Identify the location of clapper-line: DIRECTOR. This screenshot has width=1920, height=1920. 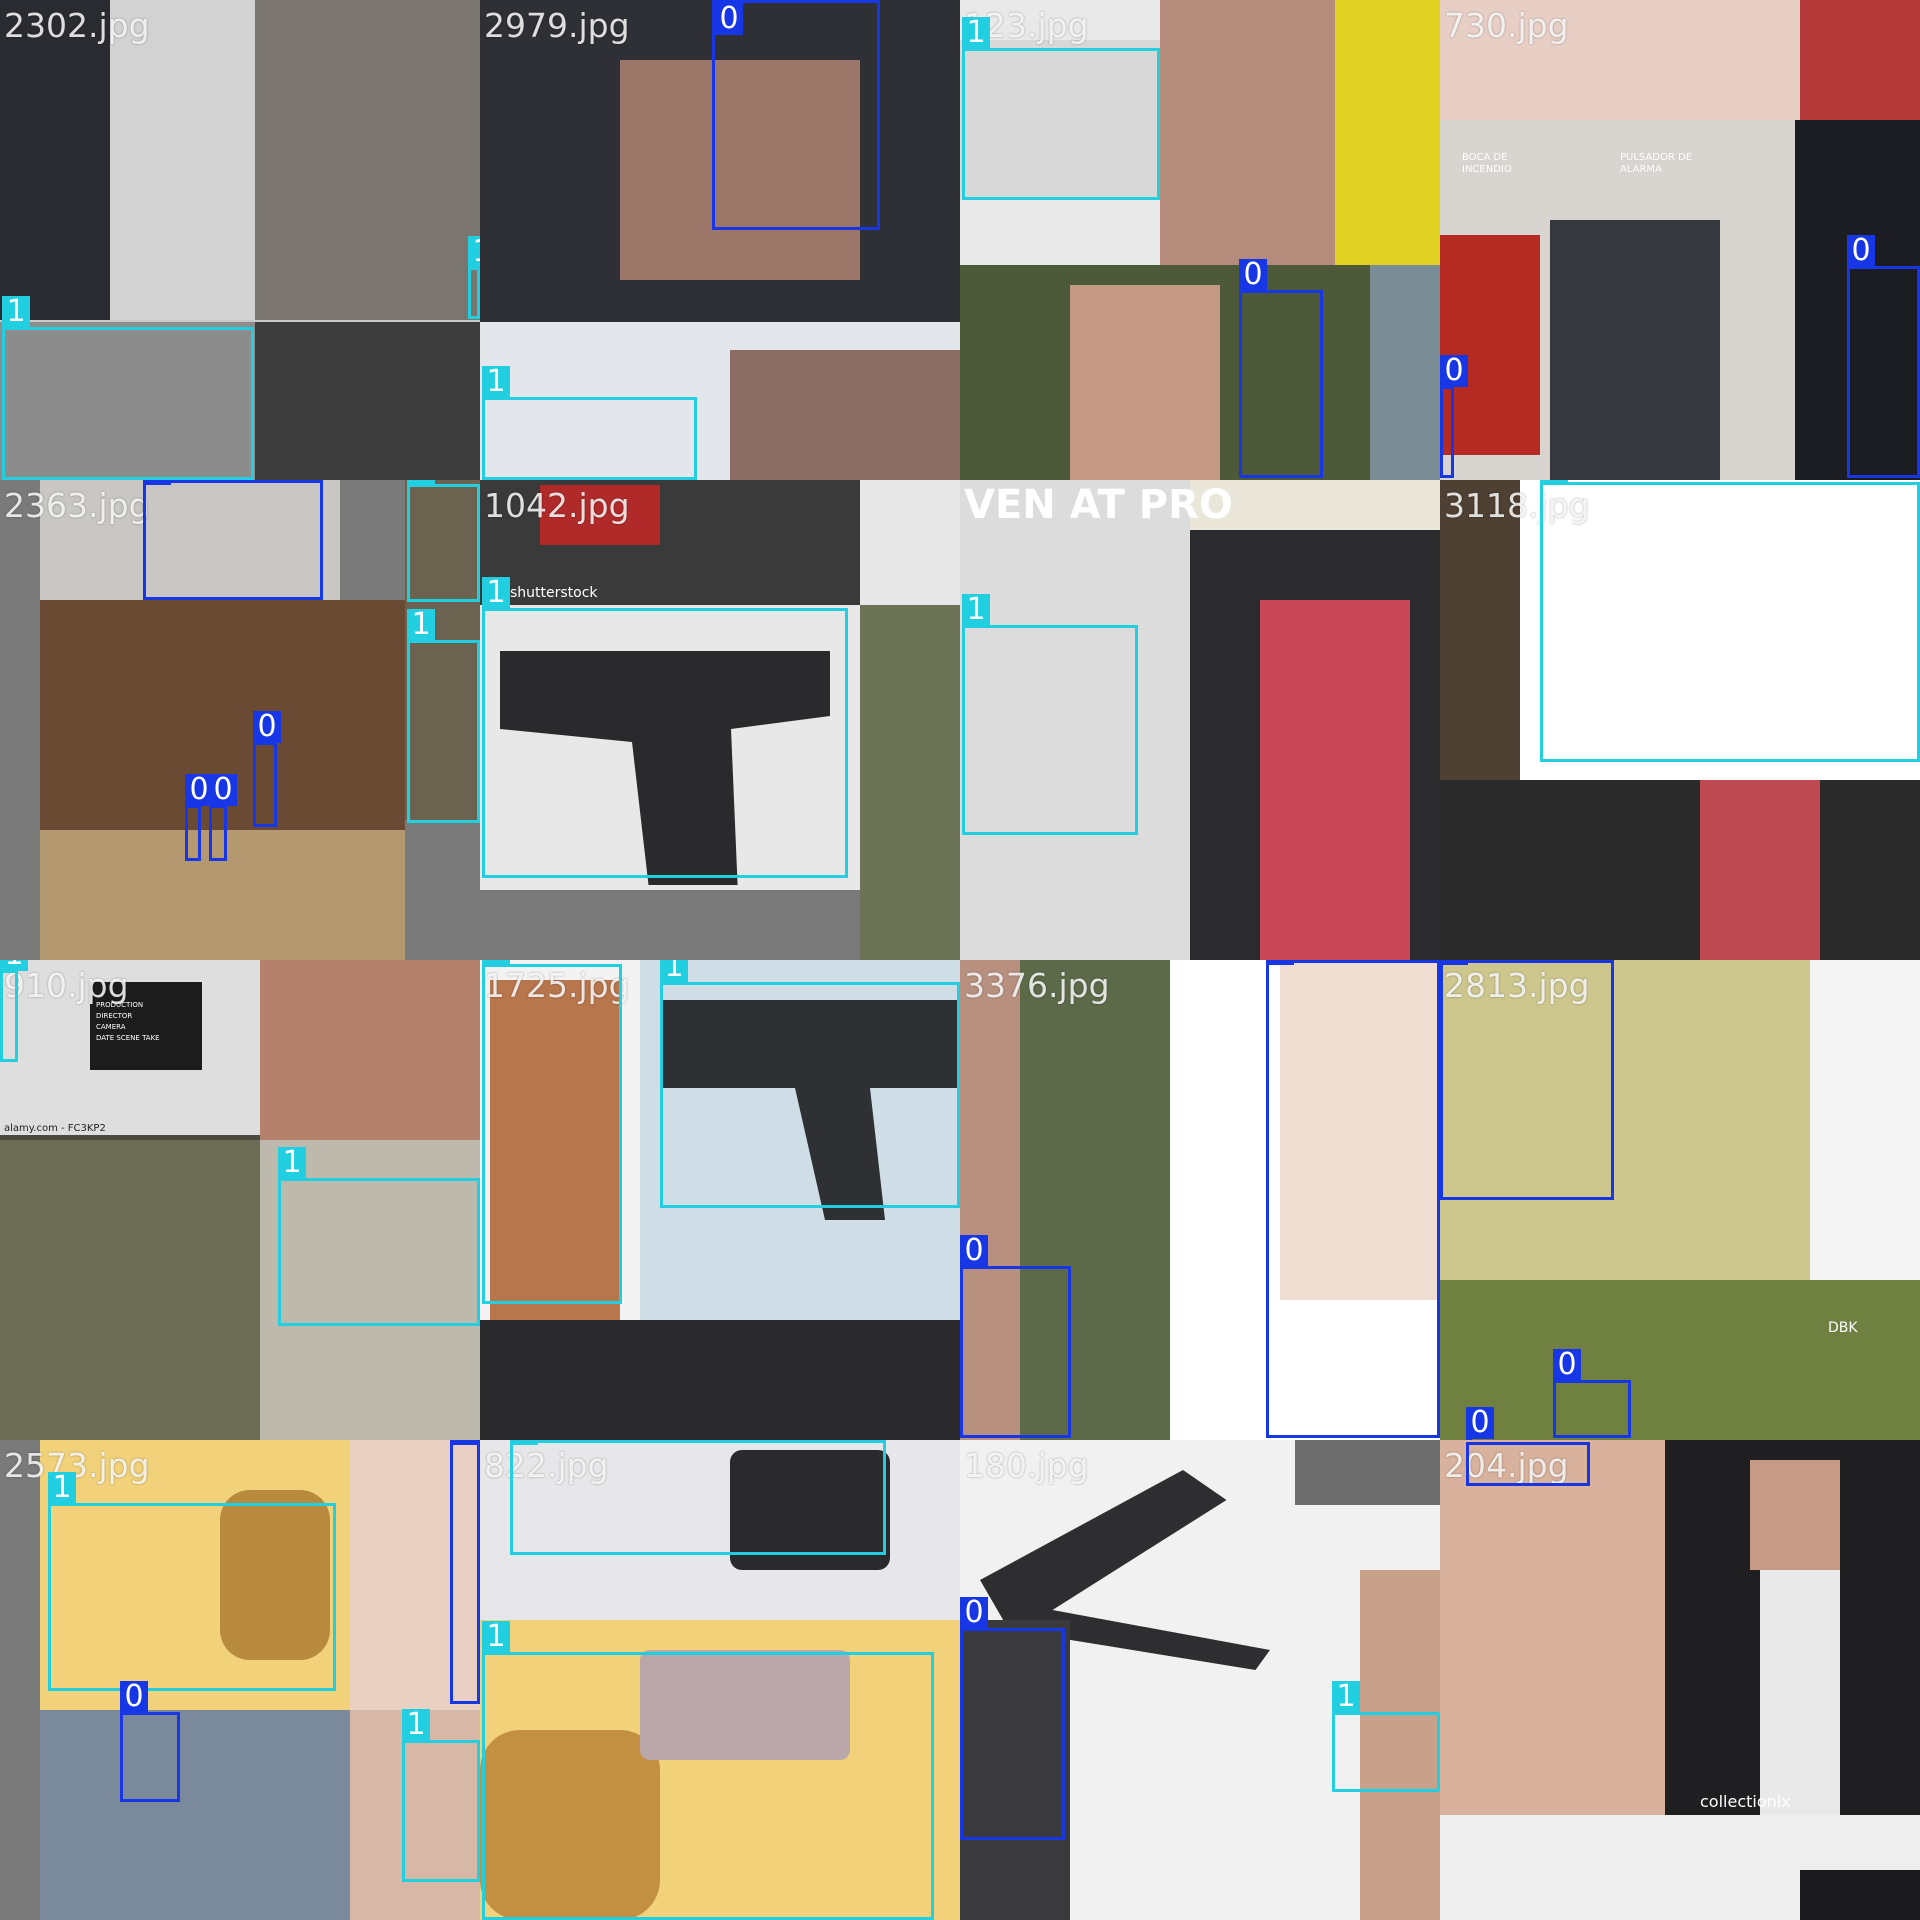
(114, 1016).